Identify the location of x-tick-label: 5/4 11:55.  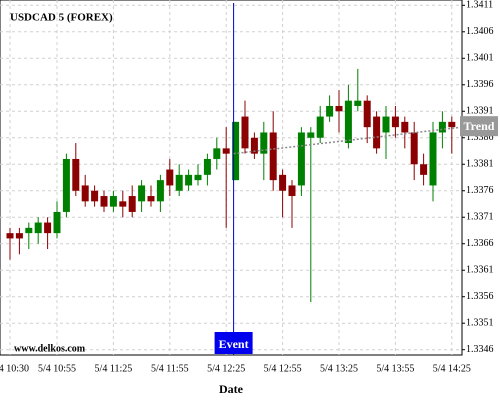
(170, 368).